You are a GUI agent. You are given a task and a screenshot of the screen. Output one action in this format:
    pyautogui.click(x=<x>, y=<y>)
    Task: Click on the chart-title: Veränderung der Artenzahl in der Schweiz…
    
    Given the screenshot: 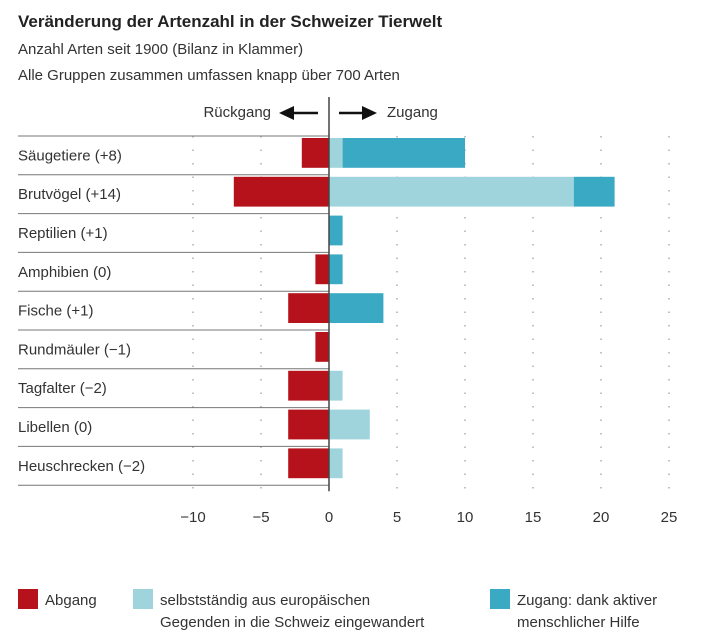 What is the action you would take?
    pyautogui.click(x=230, y=21)
    